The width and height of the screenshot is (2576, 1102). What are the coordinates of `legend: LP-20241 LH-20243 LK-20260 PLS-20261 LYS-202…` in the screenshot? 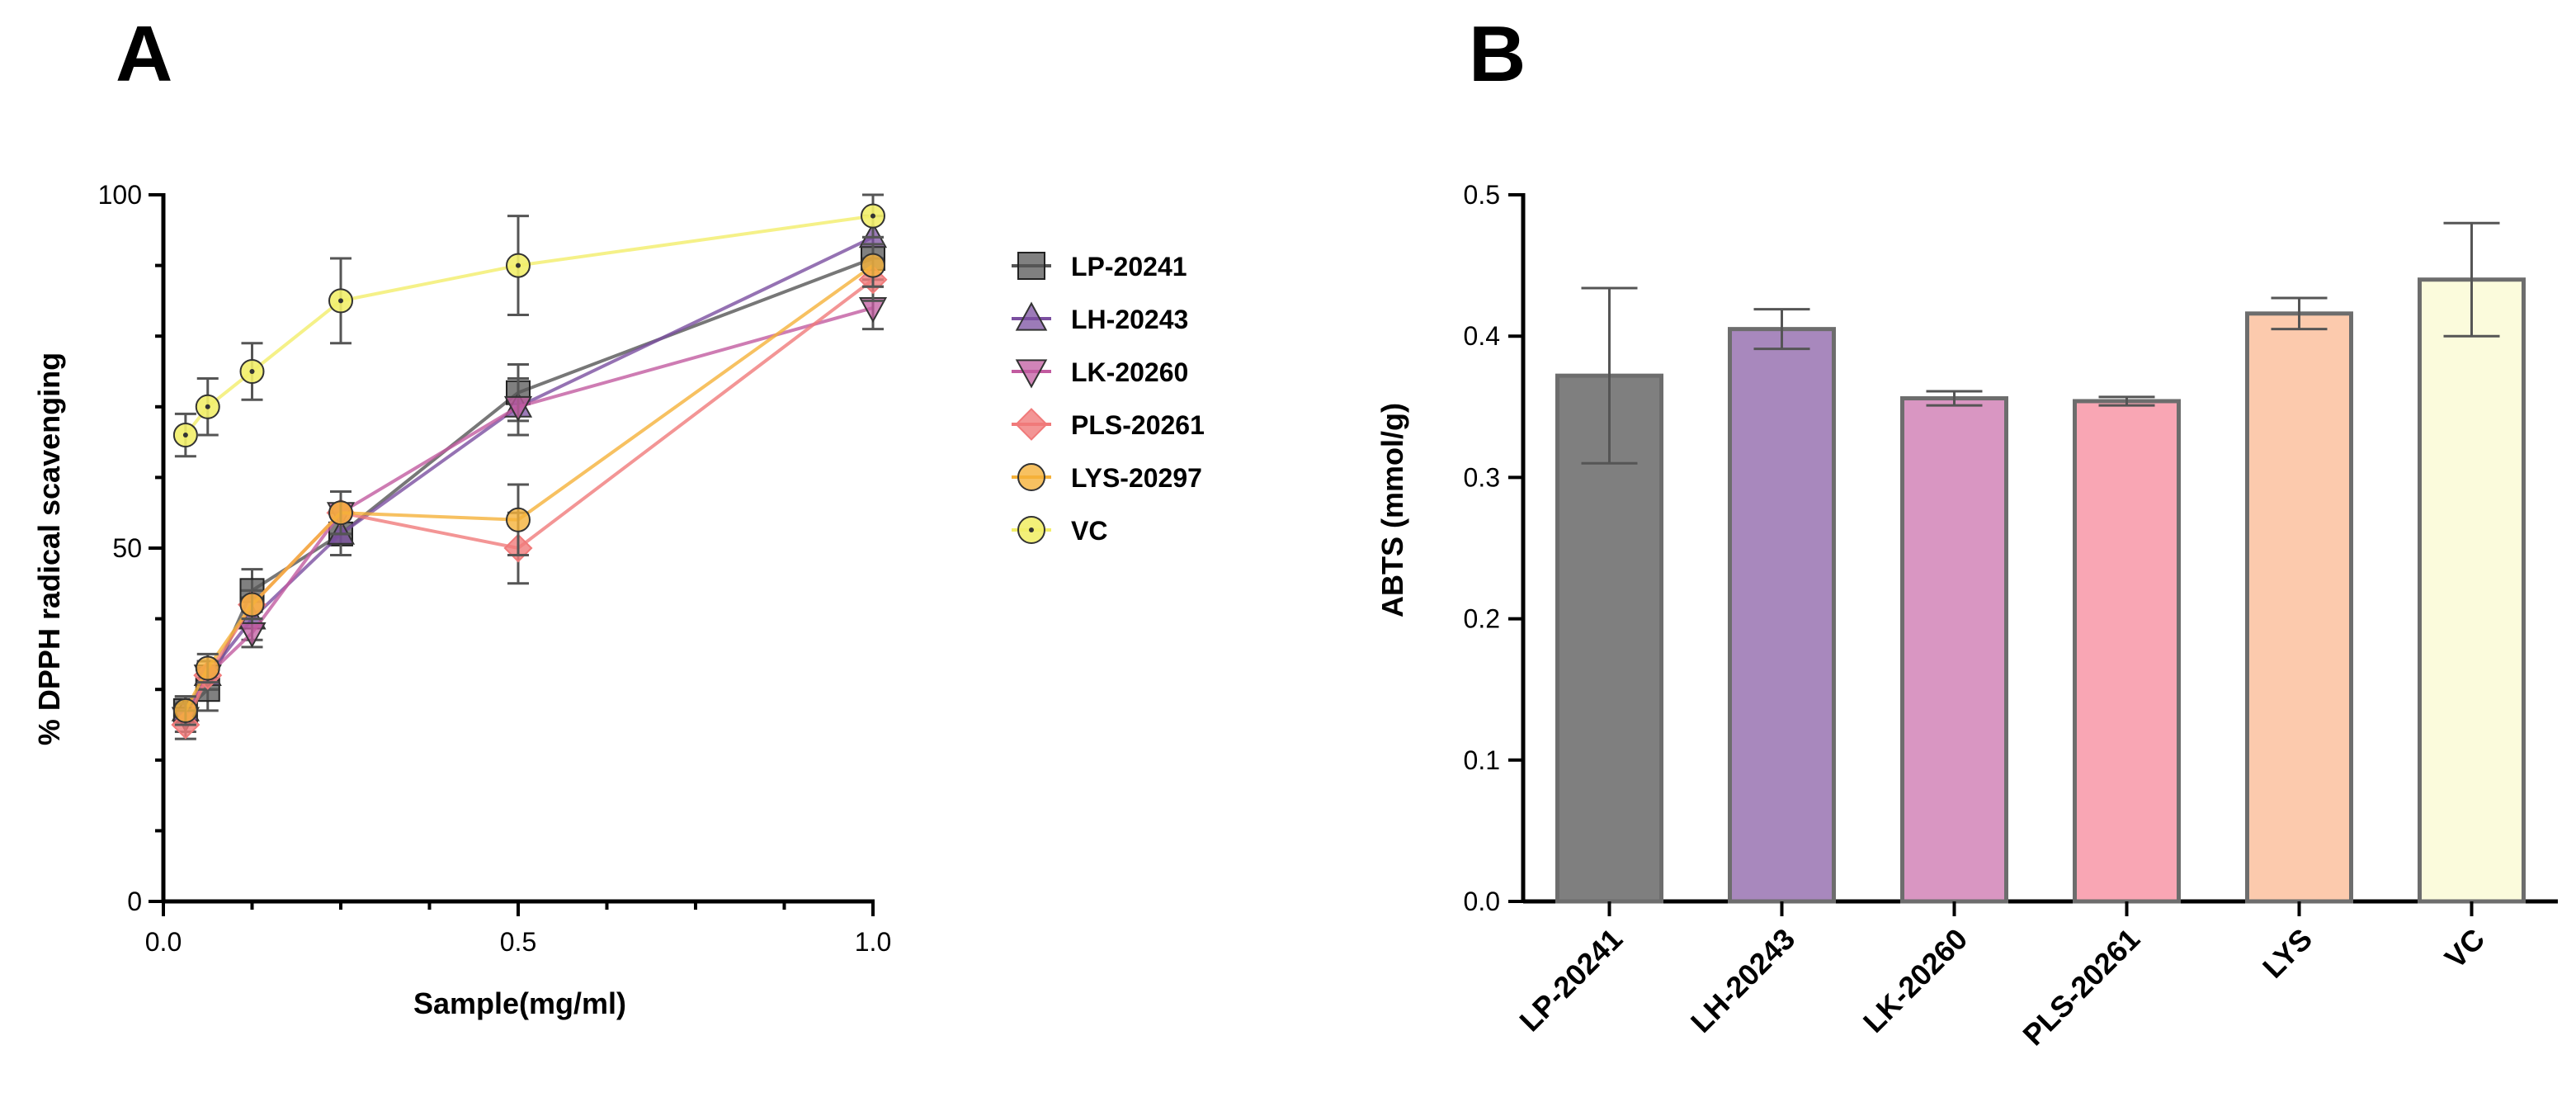 It's located at (1108, 399).